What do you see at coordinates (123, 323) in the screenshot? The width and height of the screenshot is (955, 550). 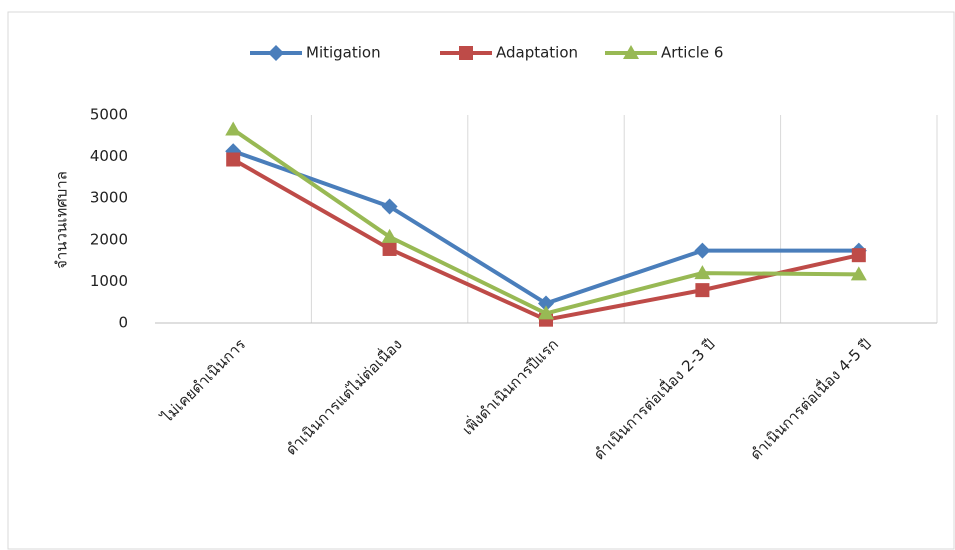 I see `y-tick-label: 0` at bounding box center [123, 323].